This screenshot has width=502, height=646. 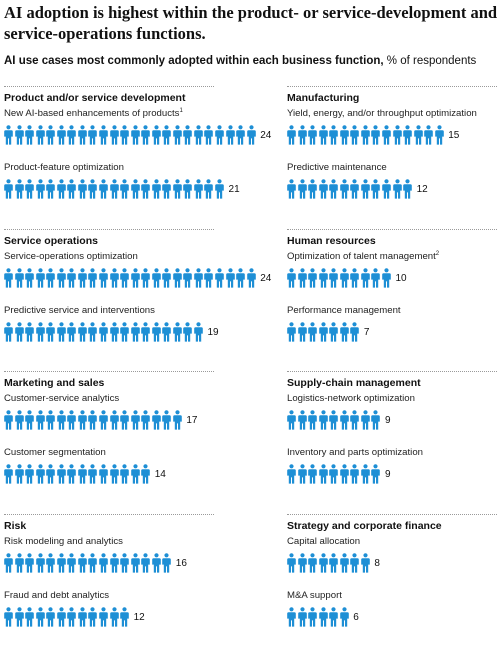 What do you see at coordinates (355, 452) in the screenshot?
I see `use-case-label: Inventory and parts optimization` at bounding box center [355, 452].